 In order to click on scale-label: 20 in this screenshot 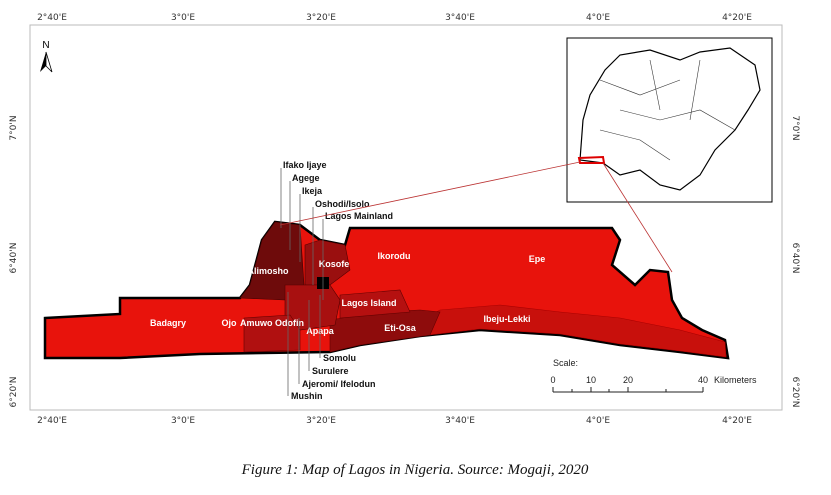, I will do `click(628, 380)`.